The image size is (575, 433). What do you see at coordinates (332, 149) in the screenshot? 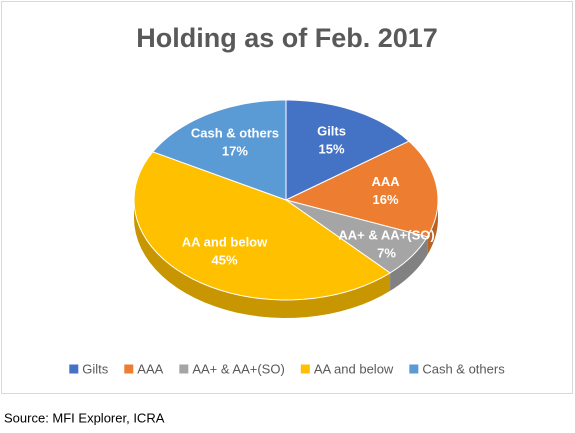
I see `data-label-value: 15%` at bounding box center [332, 149].